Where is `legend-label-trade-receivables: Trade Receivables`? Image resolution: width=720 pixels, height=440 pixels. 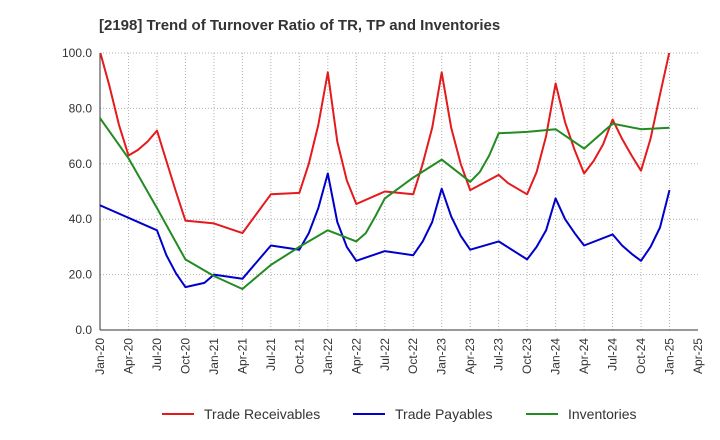 legend-label-trade-receivables: Trade Receivables is located at coordinates (262, 414).